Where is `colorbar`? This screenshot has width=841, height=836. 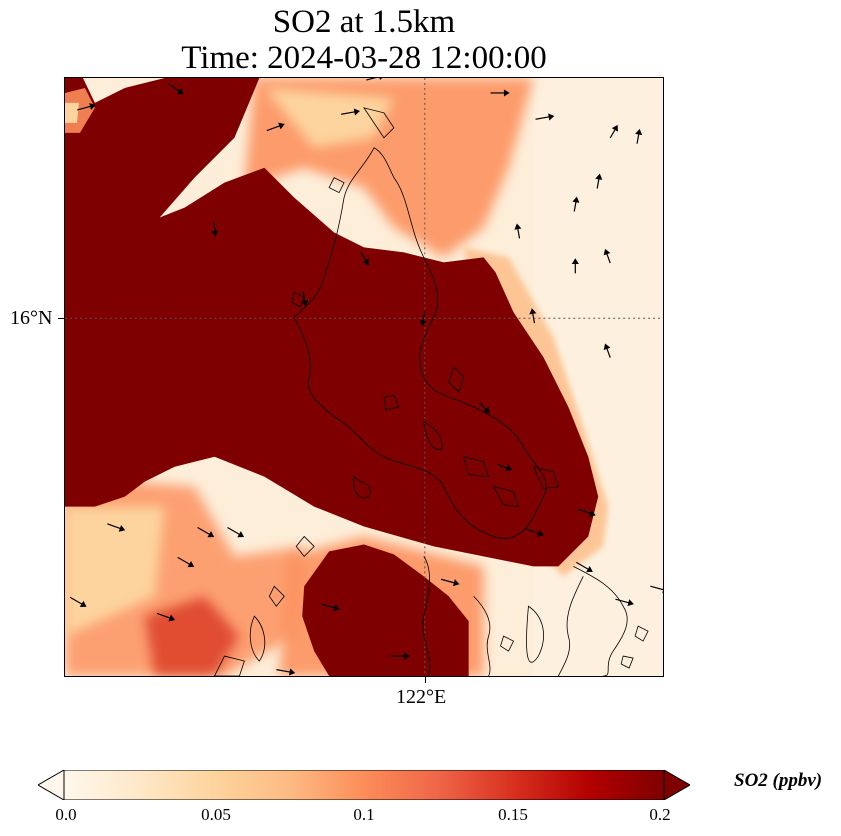 colorbar is located at coordinates (364, 785).